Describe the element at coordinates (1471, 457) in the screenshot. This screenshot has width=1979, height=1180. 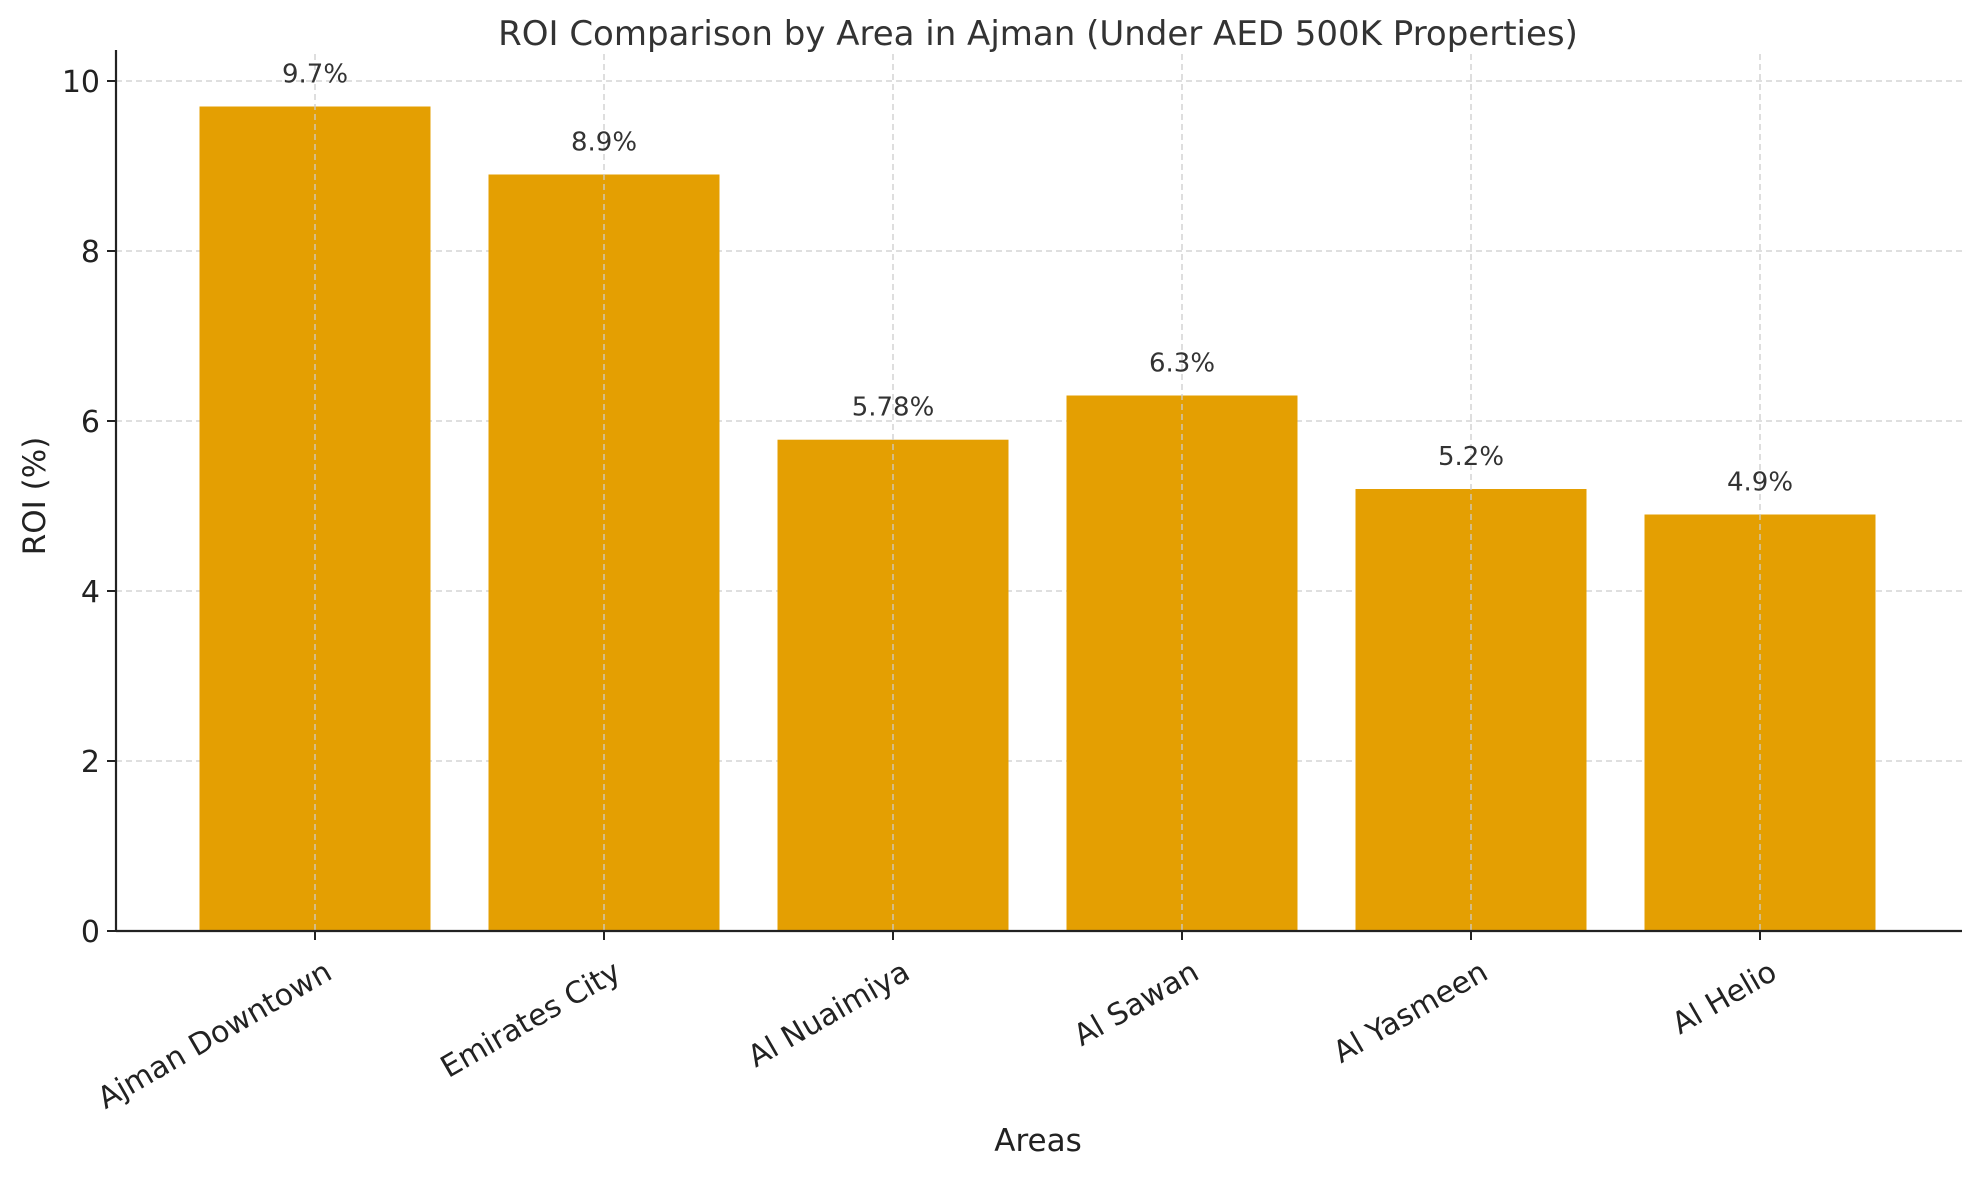
I see `bar-value-label: 5.2%` at that location.